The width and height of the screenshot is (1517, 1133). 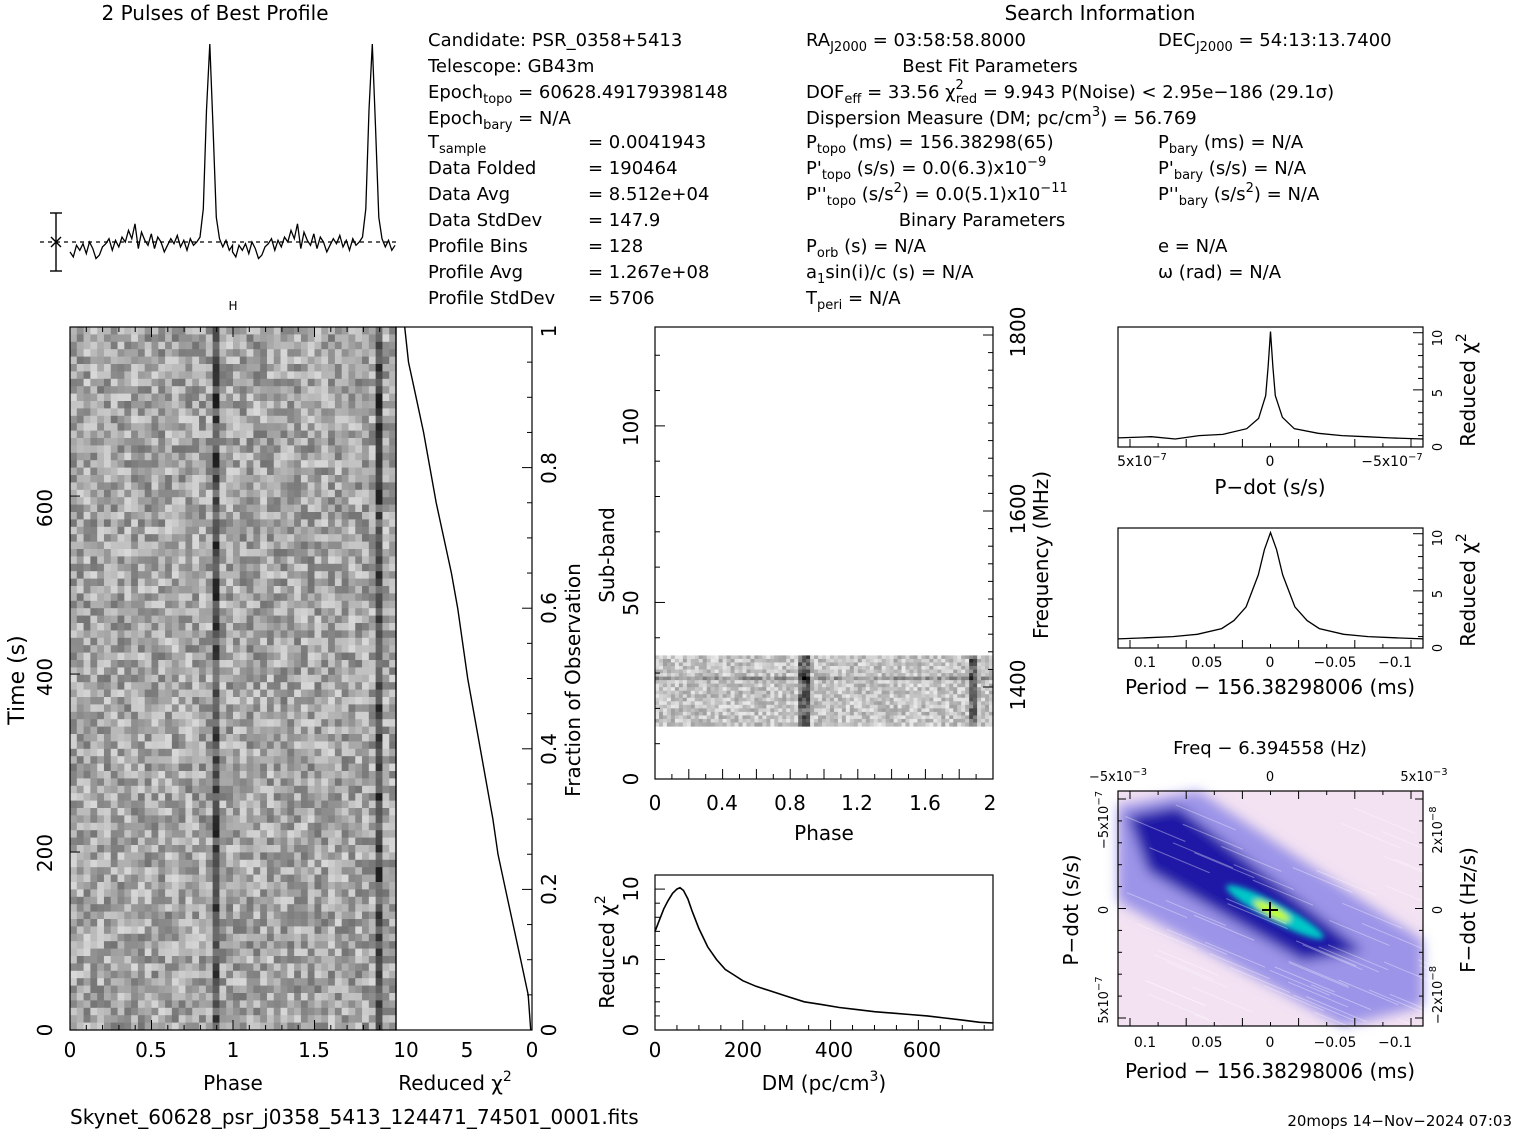 What do you see at coordinates (1193, 246) in the screenshot?
I see `eccentricity-line: e = N/A` at bounding box center [1193, 246].